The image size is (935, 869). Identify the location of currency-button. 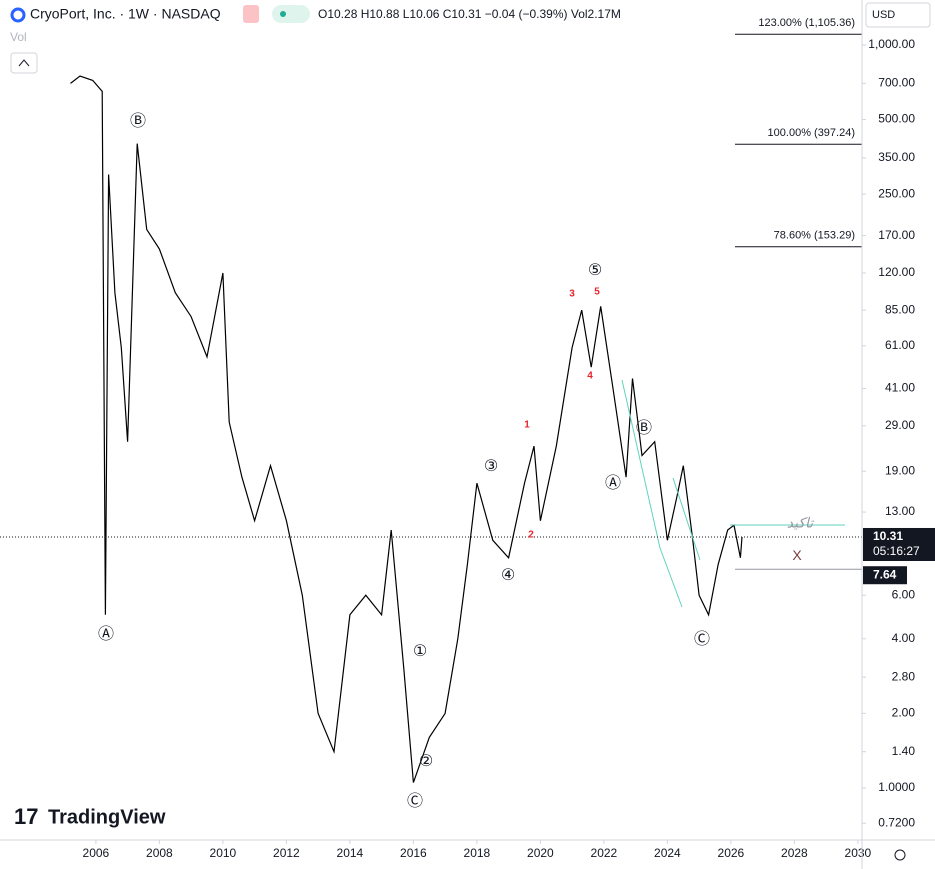
(898, 15).